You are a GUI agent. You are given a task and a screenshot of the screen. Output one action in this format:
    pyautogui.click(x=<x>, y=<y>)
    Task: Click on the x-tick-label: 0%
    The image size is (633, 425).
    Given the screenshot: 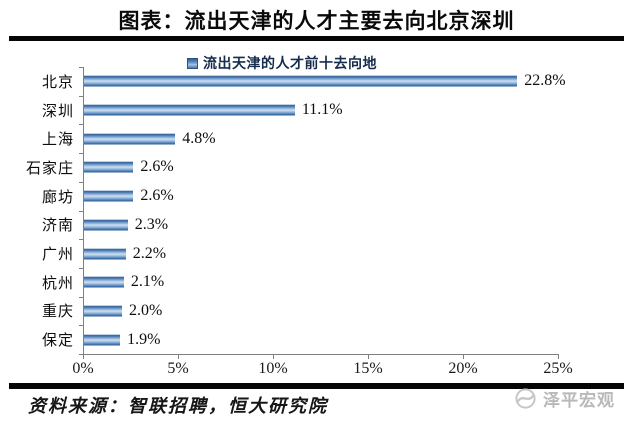 What is the action you would take?
    pyautogui.click(x=83, y=368)
    